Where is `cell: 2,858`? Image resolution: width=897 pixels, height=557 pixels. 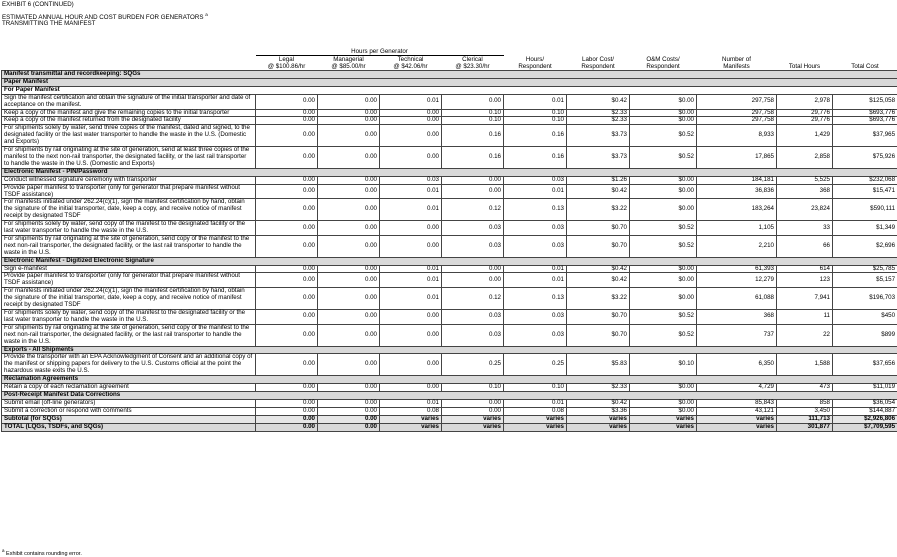 cell: 2,858 is located at coordinates (804, 157).